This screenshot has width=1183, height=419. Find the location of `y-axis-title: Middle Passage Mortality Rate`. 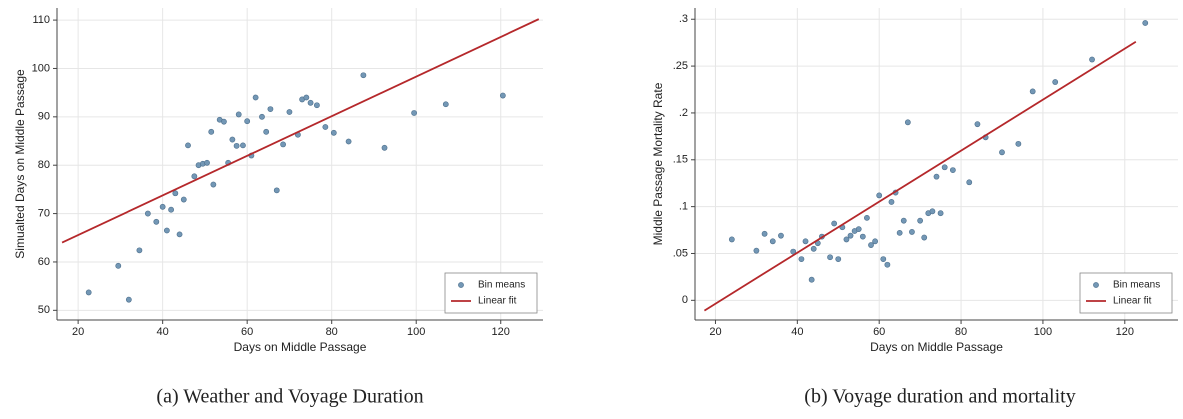

y-axis-title: Middle Passage Mortality Rate is located at coordinates (658, 163).